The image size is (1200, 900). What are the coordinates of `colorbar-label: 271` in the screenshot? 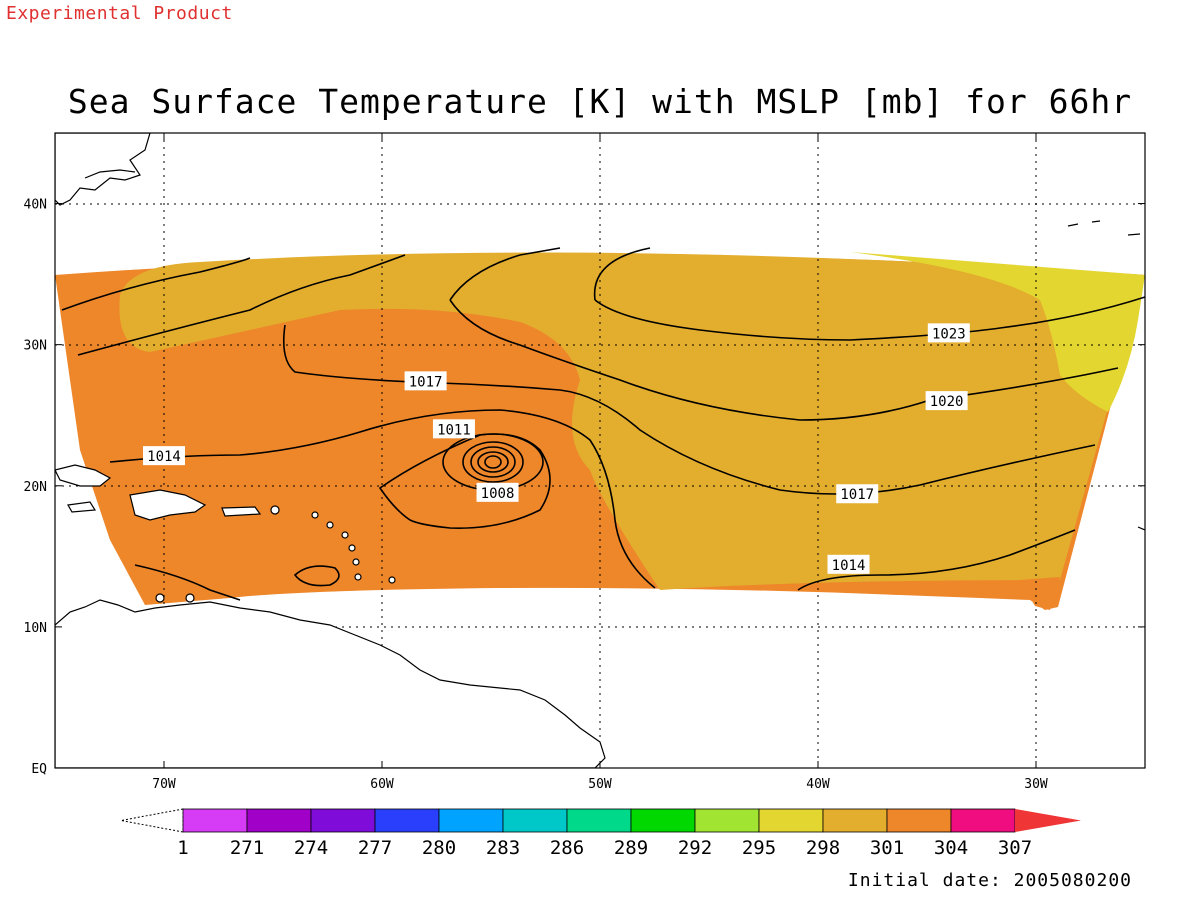 It's located at (247, 848).